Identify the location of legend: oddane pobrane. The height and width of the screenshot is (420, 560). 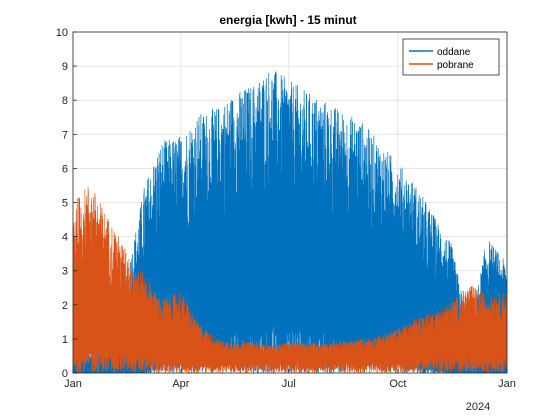
(451, 57).